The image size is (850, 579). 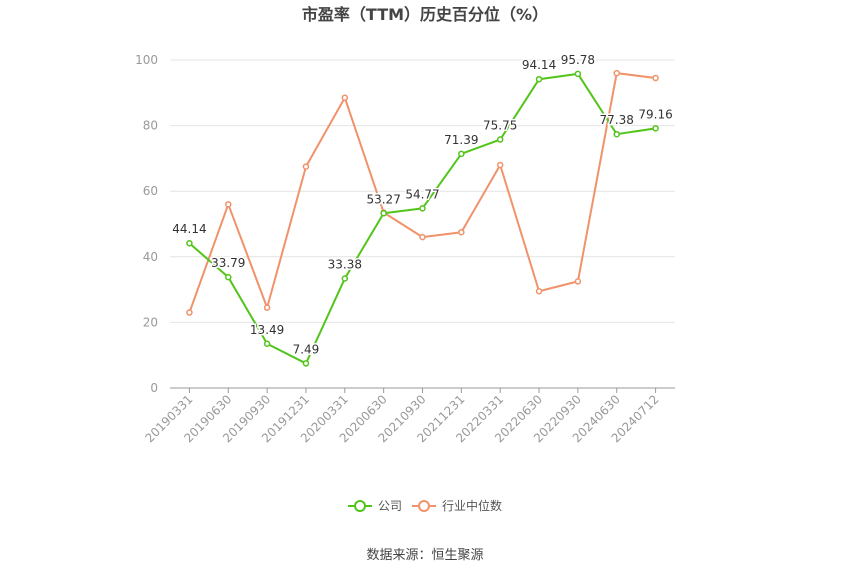 What do you see at coordinates (655, 114) in the screenshot?
I see `data-label: 79.16` at bounding box center [655, 114].